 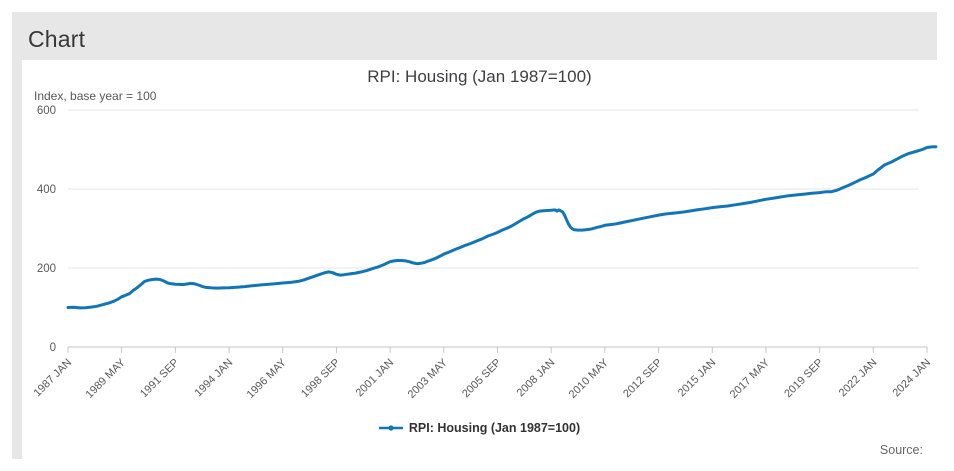 I want to click on x-tick-label: 2022 JAN, so click(x=858, y=378).